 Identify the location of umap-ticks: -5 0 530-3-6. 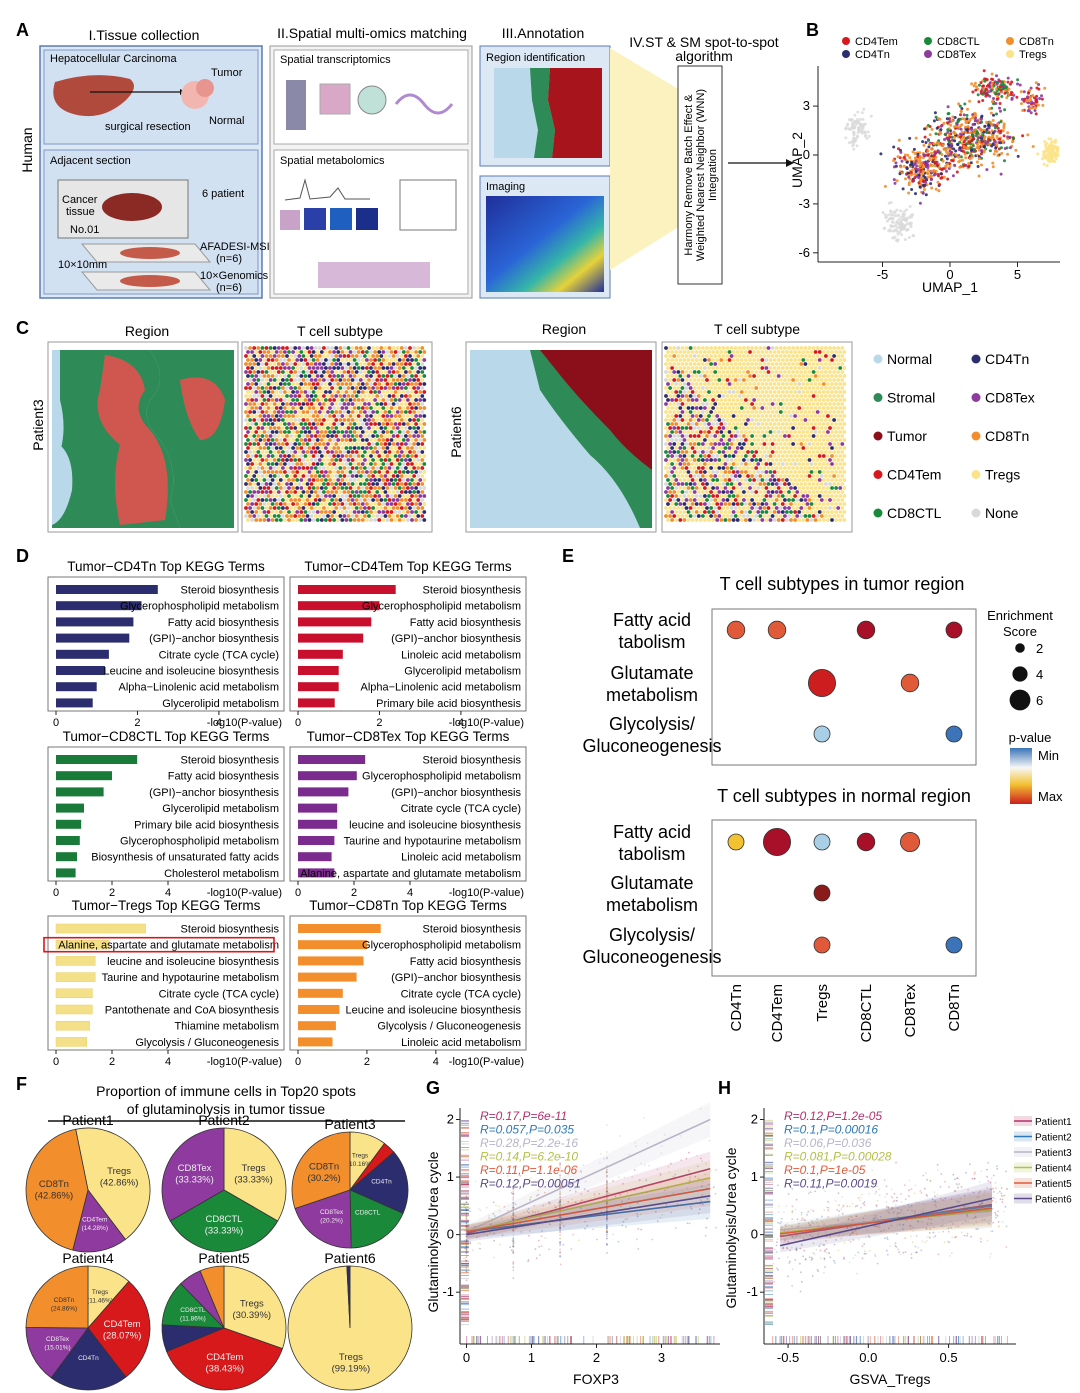
(909, 190).